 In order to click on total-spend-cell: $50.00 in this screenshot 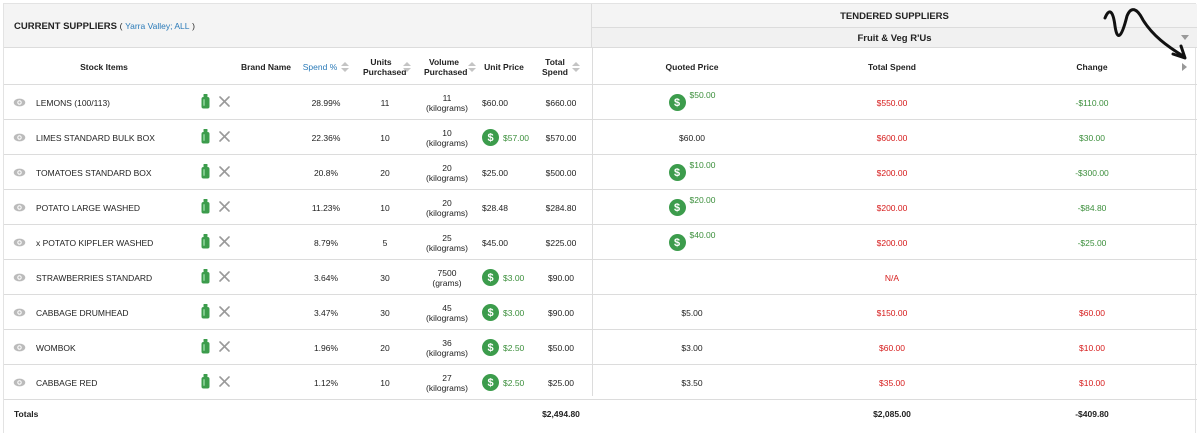, I will do `click(561, 347)`.